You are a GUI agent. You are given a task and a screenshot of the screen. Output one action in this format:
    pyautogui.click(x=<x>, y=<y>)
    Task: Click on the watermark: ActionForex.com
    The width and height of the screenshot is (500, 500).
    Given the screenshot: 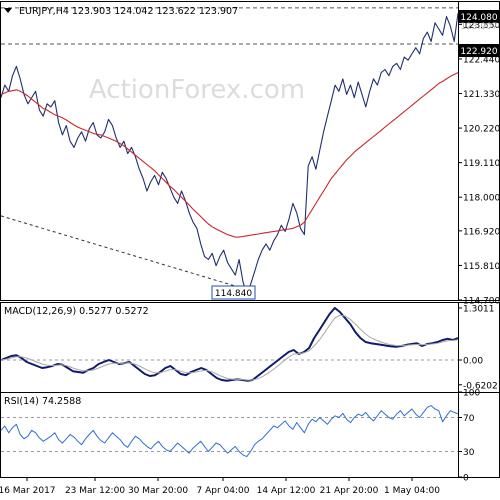 What is the action you would take?
    pyautogui.click(x=197, y=90)
    